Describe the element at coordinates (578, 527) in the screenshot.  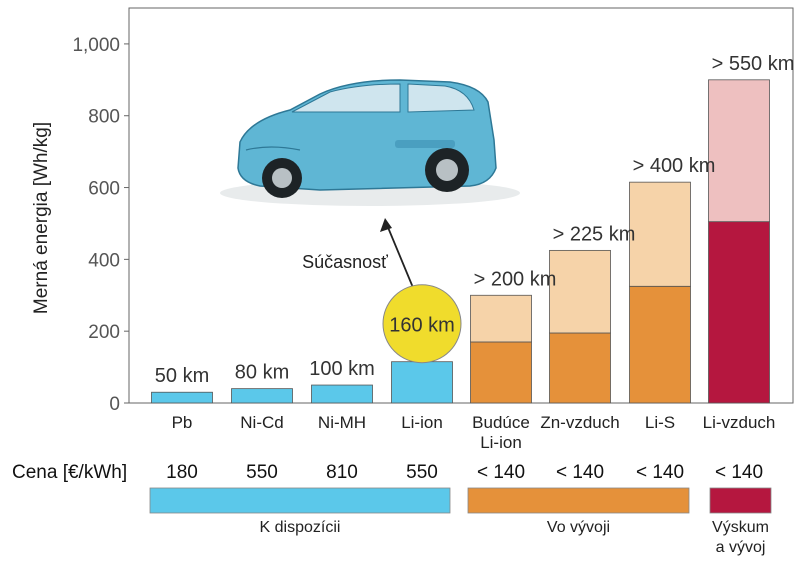
I see `status-label: Vo vývoji` at that location.